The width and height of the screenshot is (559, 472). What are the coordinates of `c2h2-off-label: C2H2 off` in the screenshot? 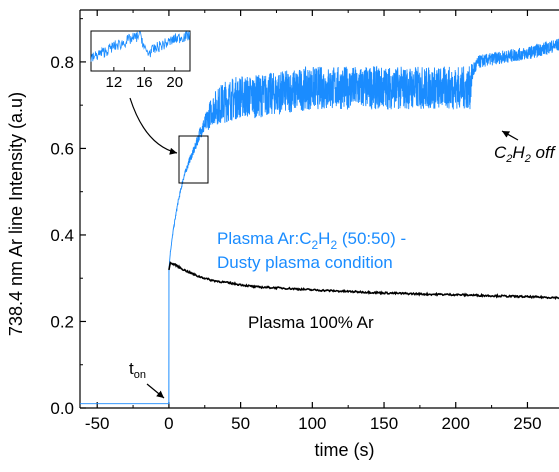 It's located at (525, 154).